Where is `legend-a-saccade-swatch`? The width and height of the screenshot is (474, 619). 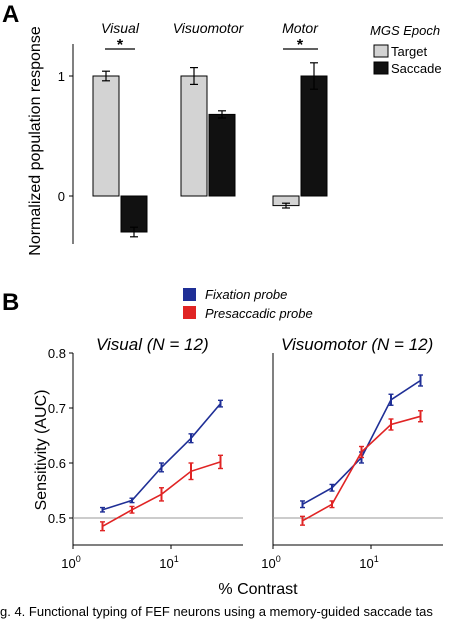
legend-a-saccade-swatch is located at coordinates (381, 68).